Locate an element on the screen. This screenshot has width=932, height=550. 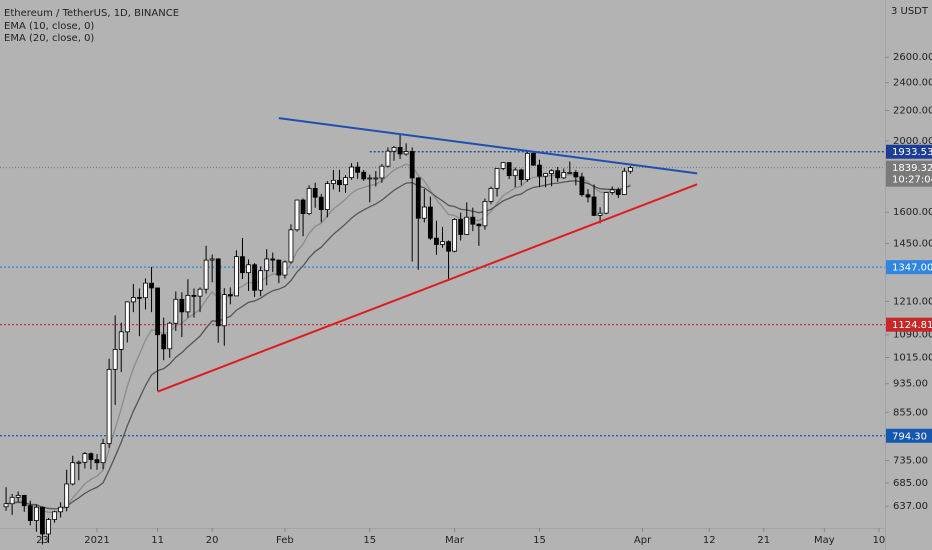
last-price-label: 1839.32 is located at coordinates (912, 168).